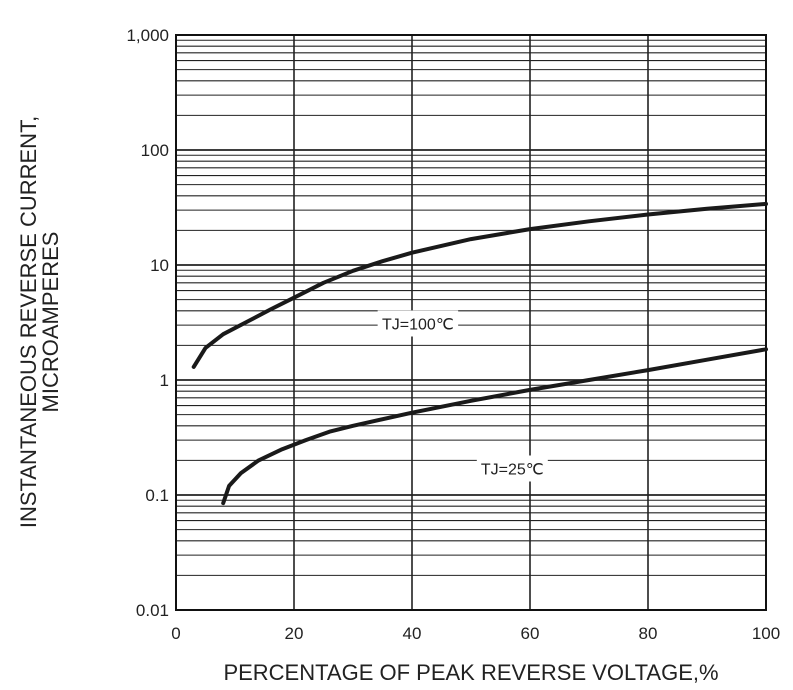 The image size is (793, 690). Describe the element at coordinates (475, 633) in the screenshot. I see `x-tick-labels: 0 20 40 60 80 100` at that location.